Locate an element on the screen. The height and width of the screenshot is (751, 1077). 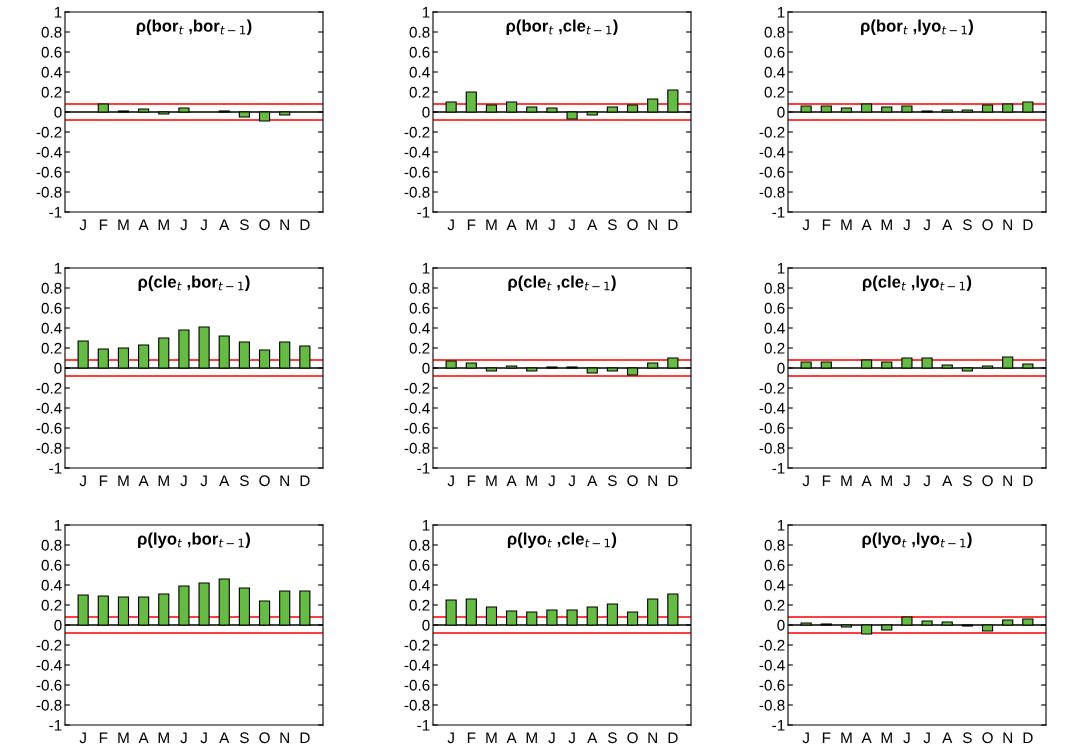
chart-title: ρ(cle$_{t}$ ,bor$_{t−1}$) is located at coordinates (194, 283).